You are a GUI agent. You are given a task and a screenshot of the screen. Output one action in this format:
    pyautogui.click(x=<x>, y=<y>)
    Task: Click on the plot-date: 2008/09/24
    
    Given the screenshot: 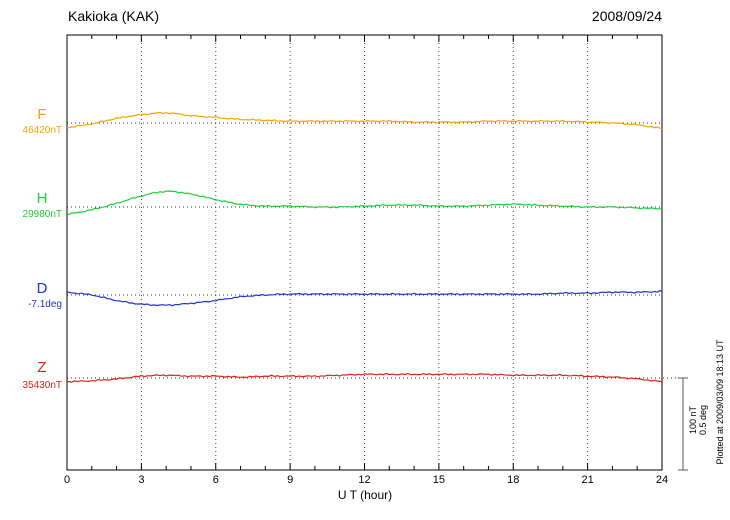 What is the action you would take?
    pyautogui.click(x=626, y=16)
    